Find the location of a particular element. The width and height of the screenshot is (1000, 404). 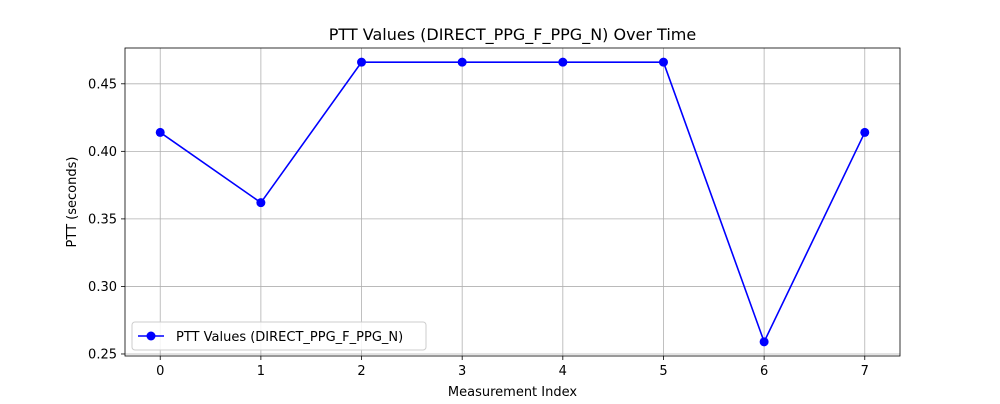

x-tick-label: 3 is located at coordinates (462, 371).